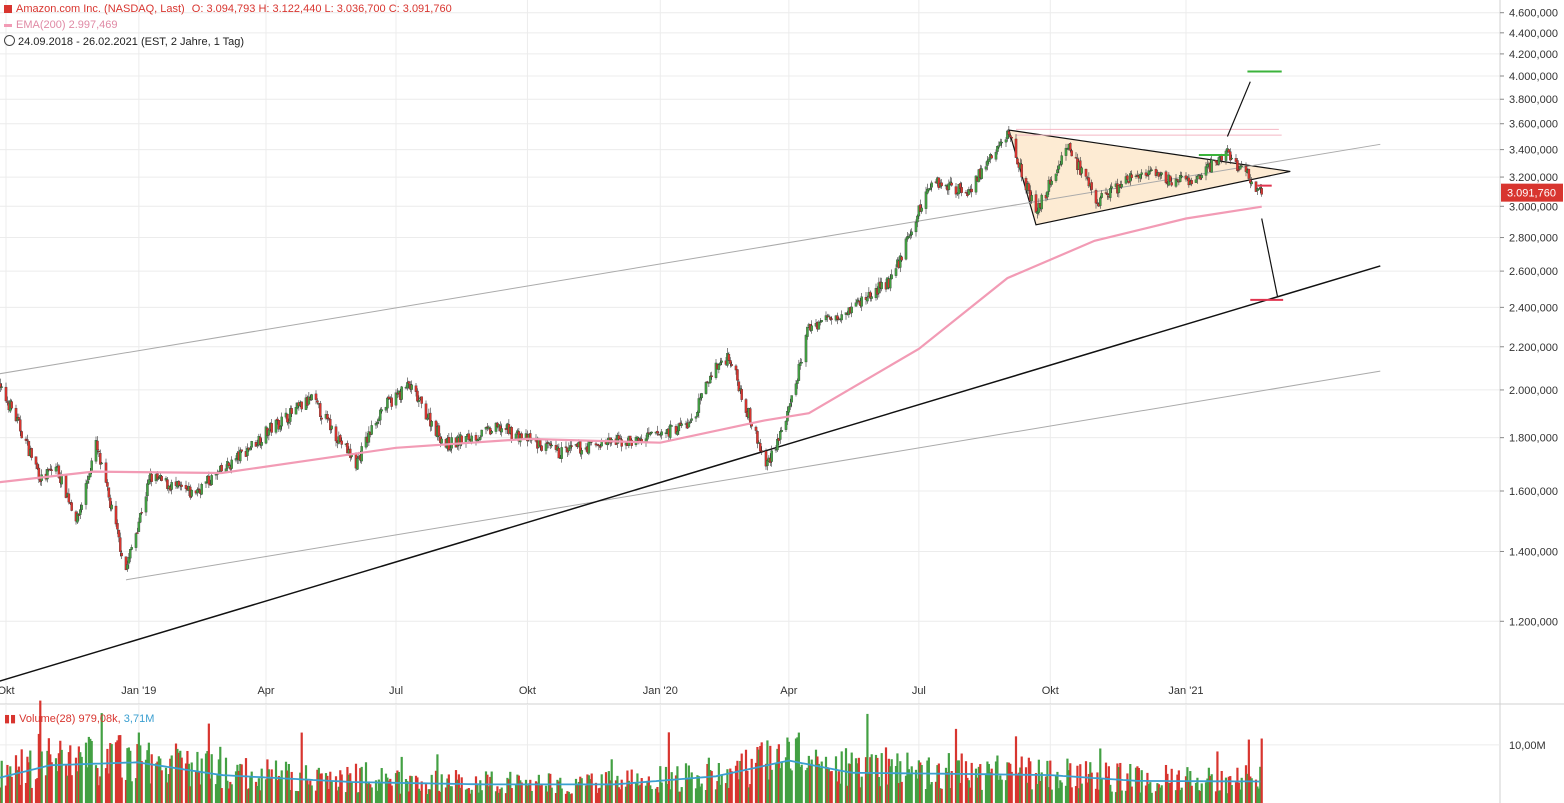 This screenshot has width=1564, height=803. I want to click on triangle-shape, so click(1149, 177).